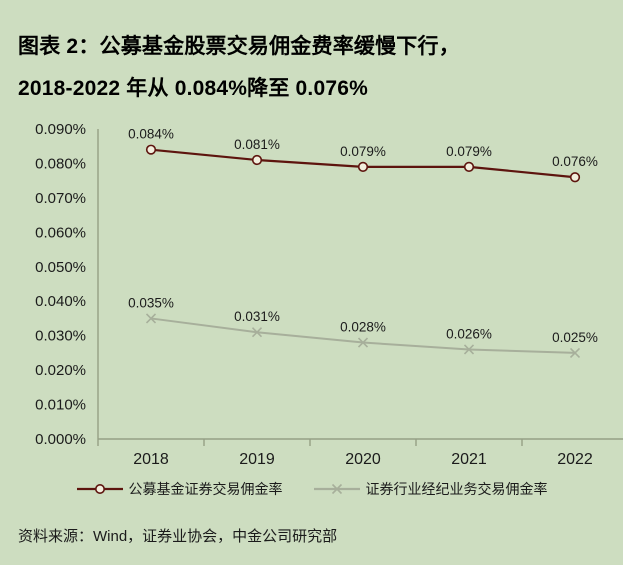 This screenshot has height=565, width=623. I want to click on legend-x-marker, so click(336, 489).